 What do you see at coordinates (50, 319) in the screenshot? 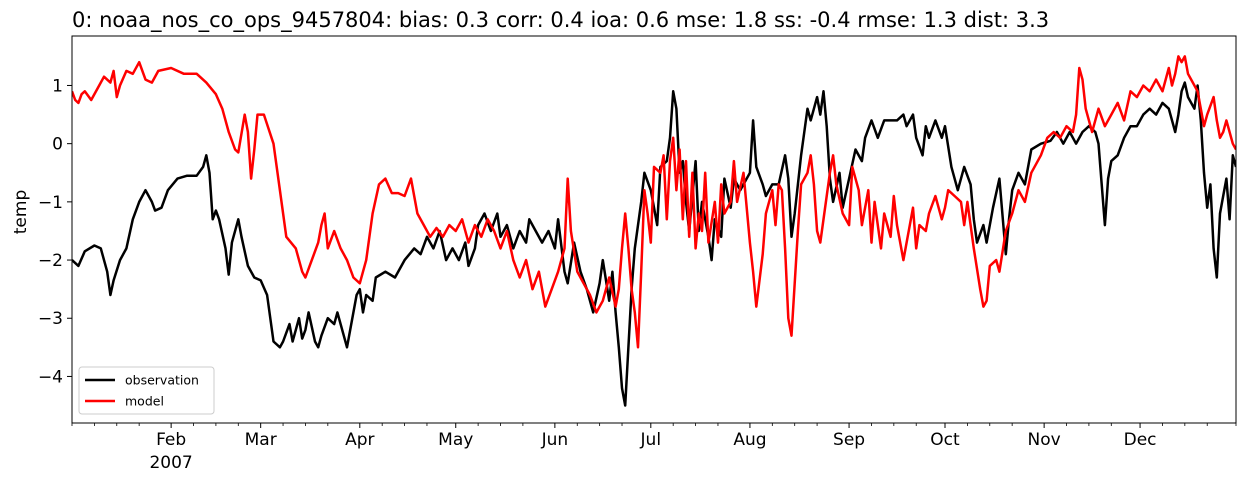
I see `y-tick-label: −3` at bounding box center [50, 319].